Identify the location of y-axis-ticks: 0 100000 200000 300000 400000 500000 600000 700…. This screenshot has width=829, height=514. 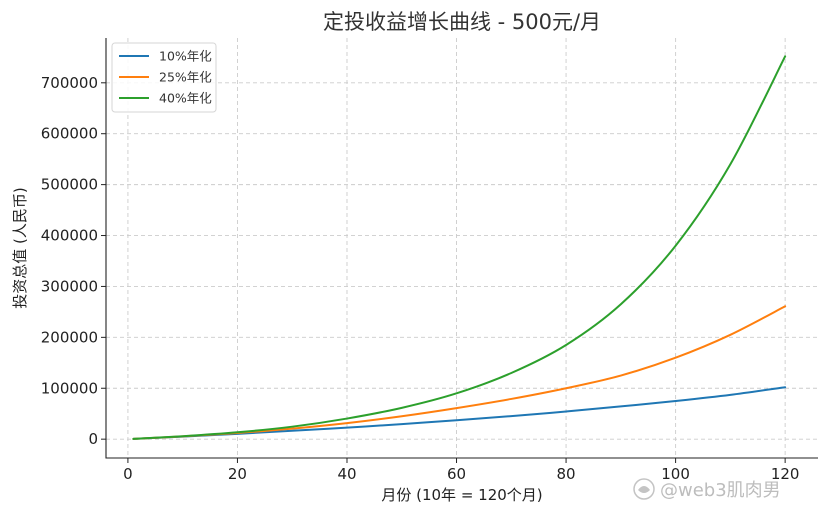
(73, 261).